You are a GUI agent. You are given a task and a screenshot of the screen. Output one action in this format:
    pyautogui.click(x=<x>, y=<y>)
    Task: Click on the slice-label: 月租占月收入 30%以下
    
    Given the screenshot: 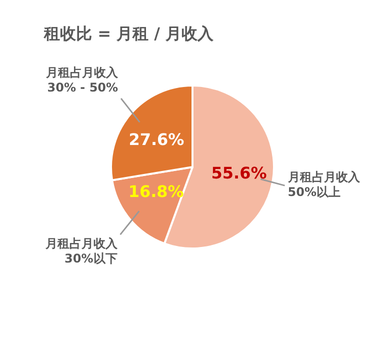 What is the action you would take?
    pyautogui.click(x=81, y=251)
    